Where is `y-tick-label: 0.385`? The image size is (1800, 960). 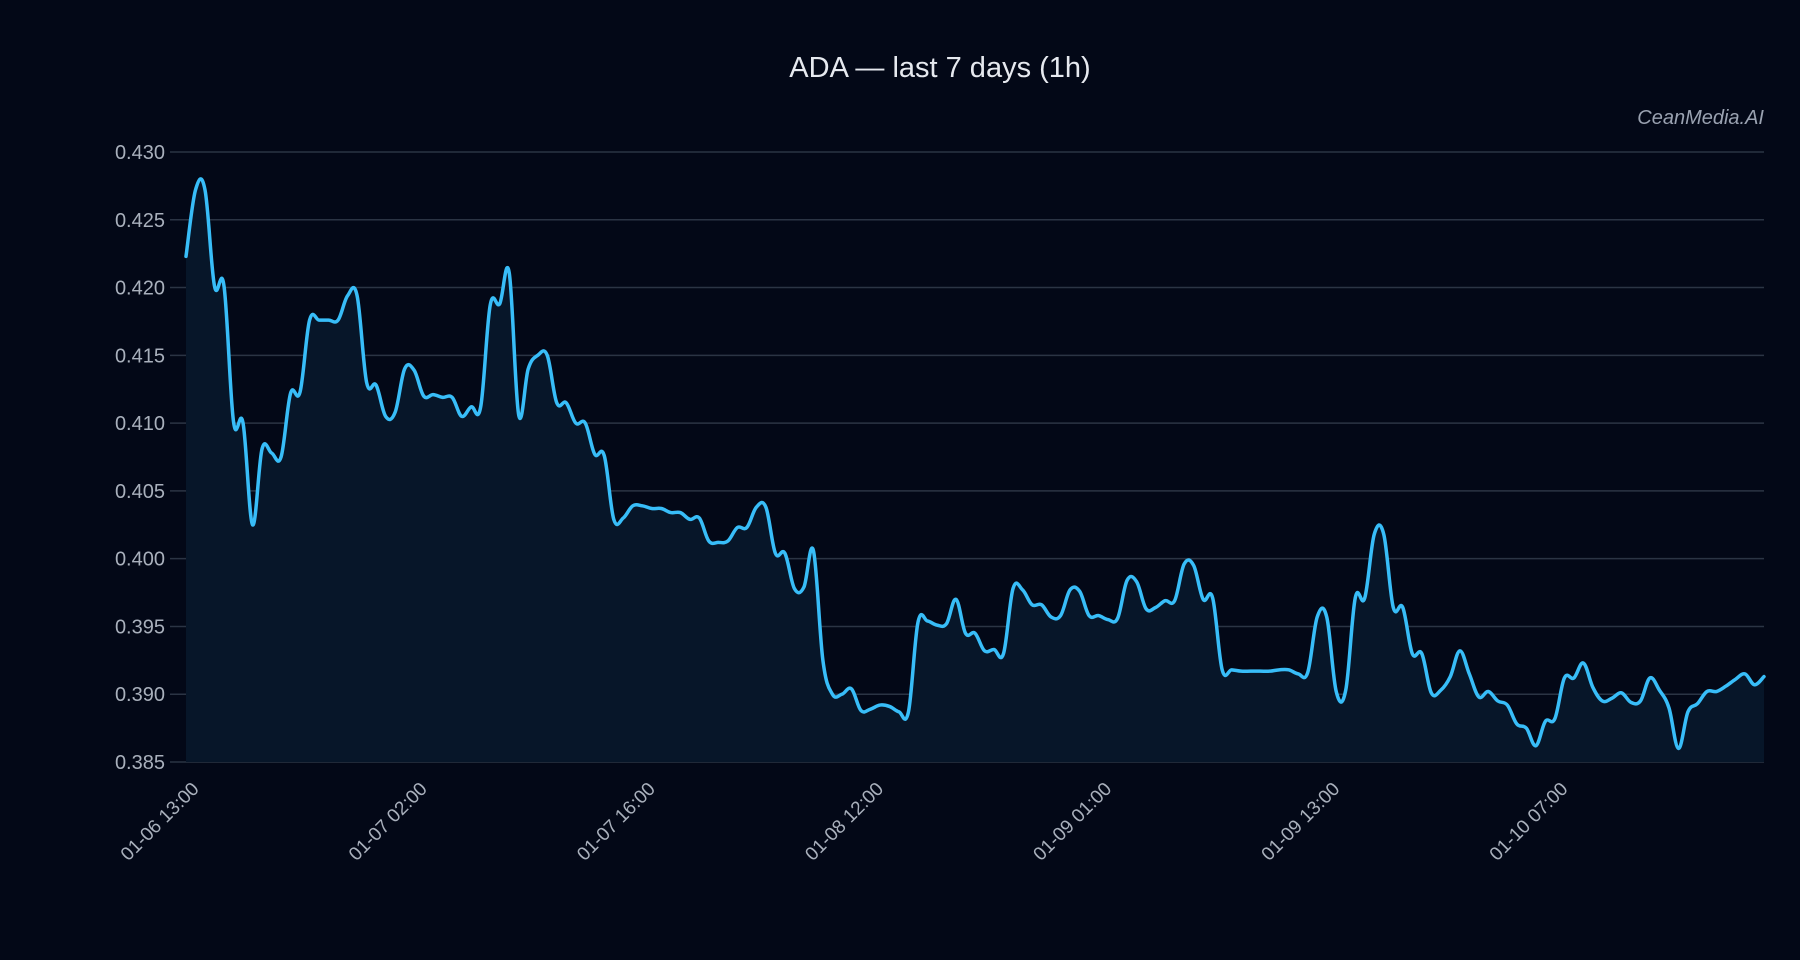
y-tick-label: 0.385 is located at coordinates (140, 763).